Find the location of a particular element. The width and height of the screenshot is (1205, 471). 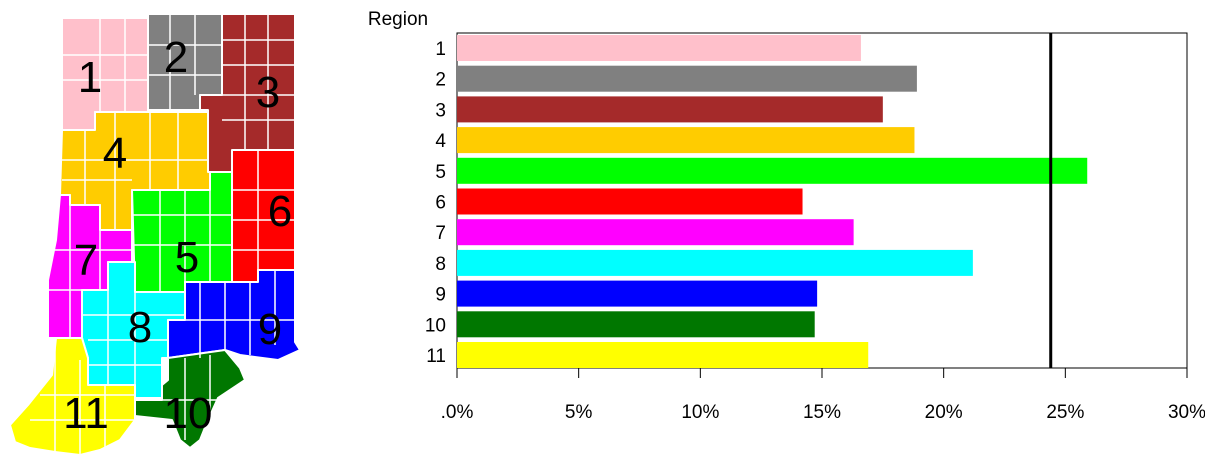

category-label-2: 2 is located at coordinates (440, 80).